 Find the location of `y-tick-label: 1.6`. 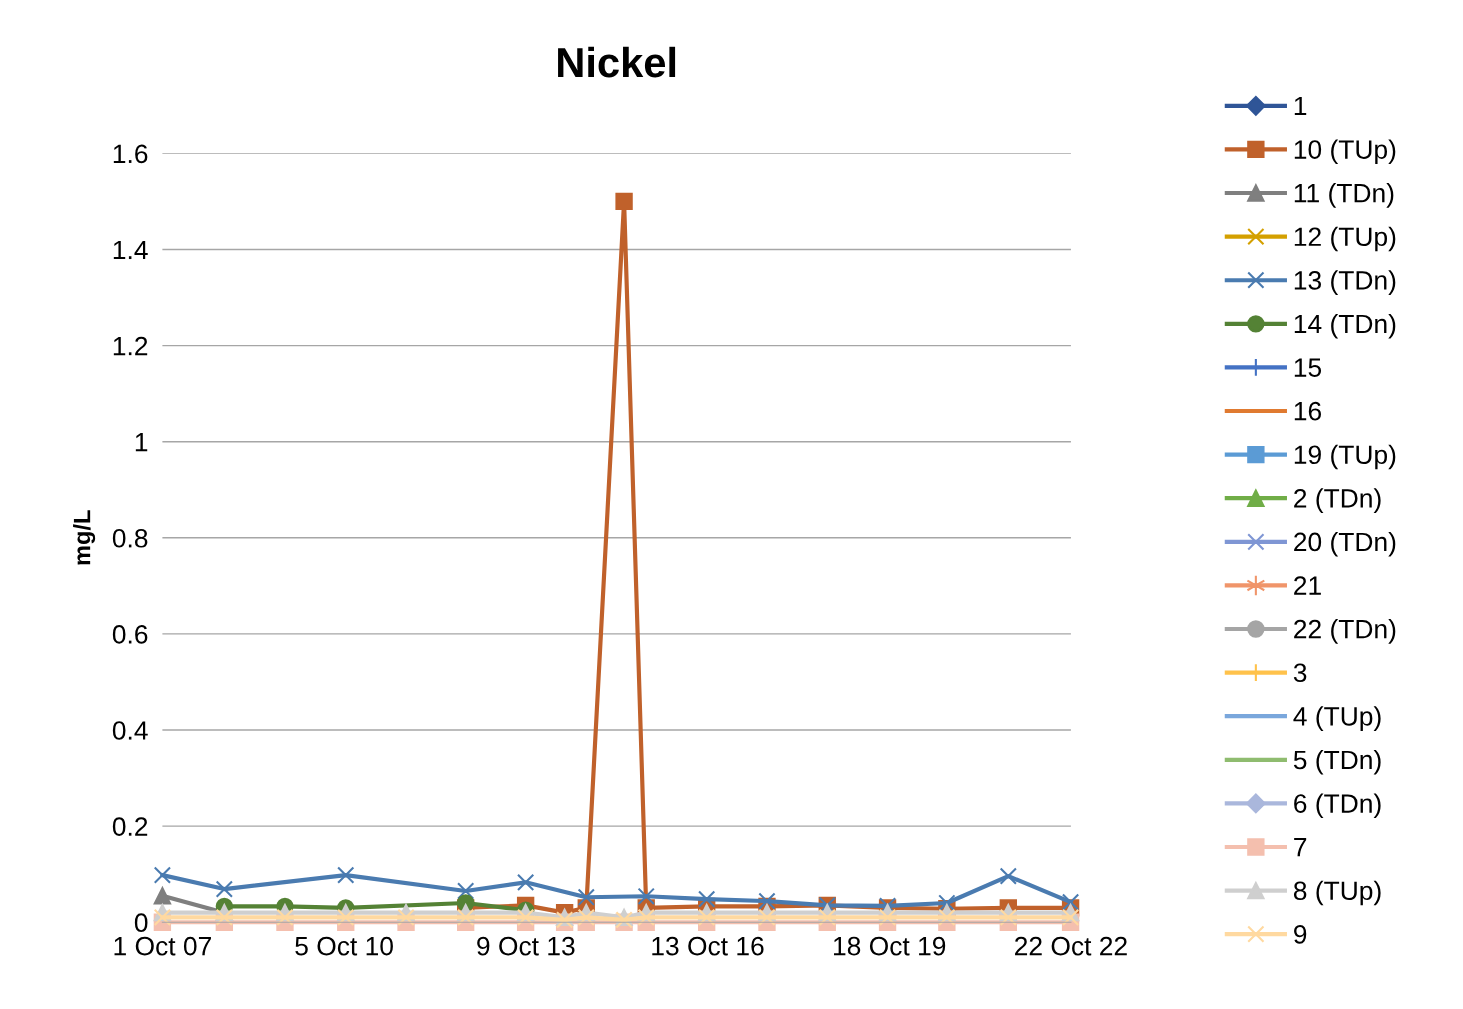

y-tick-label: 1.6 is located at coordinates (130, 154).